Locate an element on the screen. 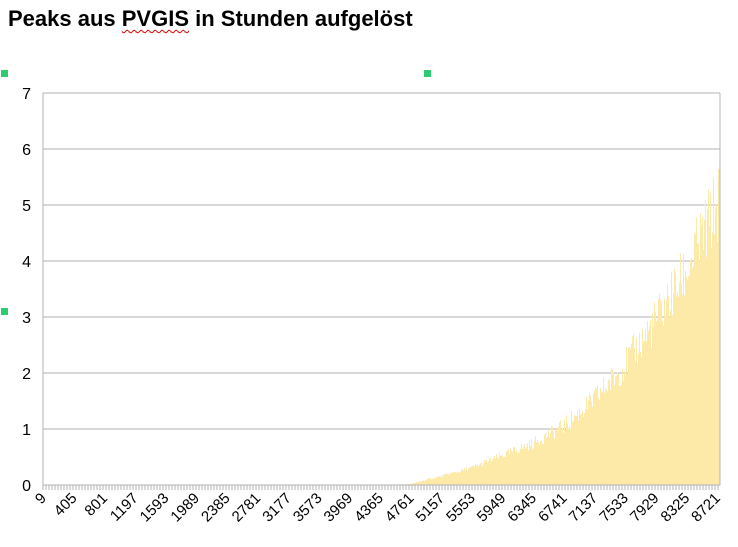 This screenshot has height=547, width=738. y-tick-label: 1 is located at coordinates (26, 430).